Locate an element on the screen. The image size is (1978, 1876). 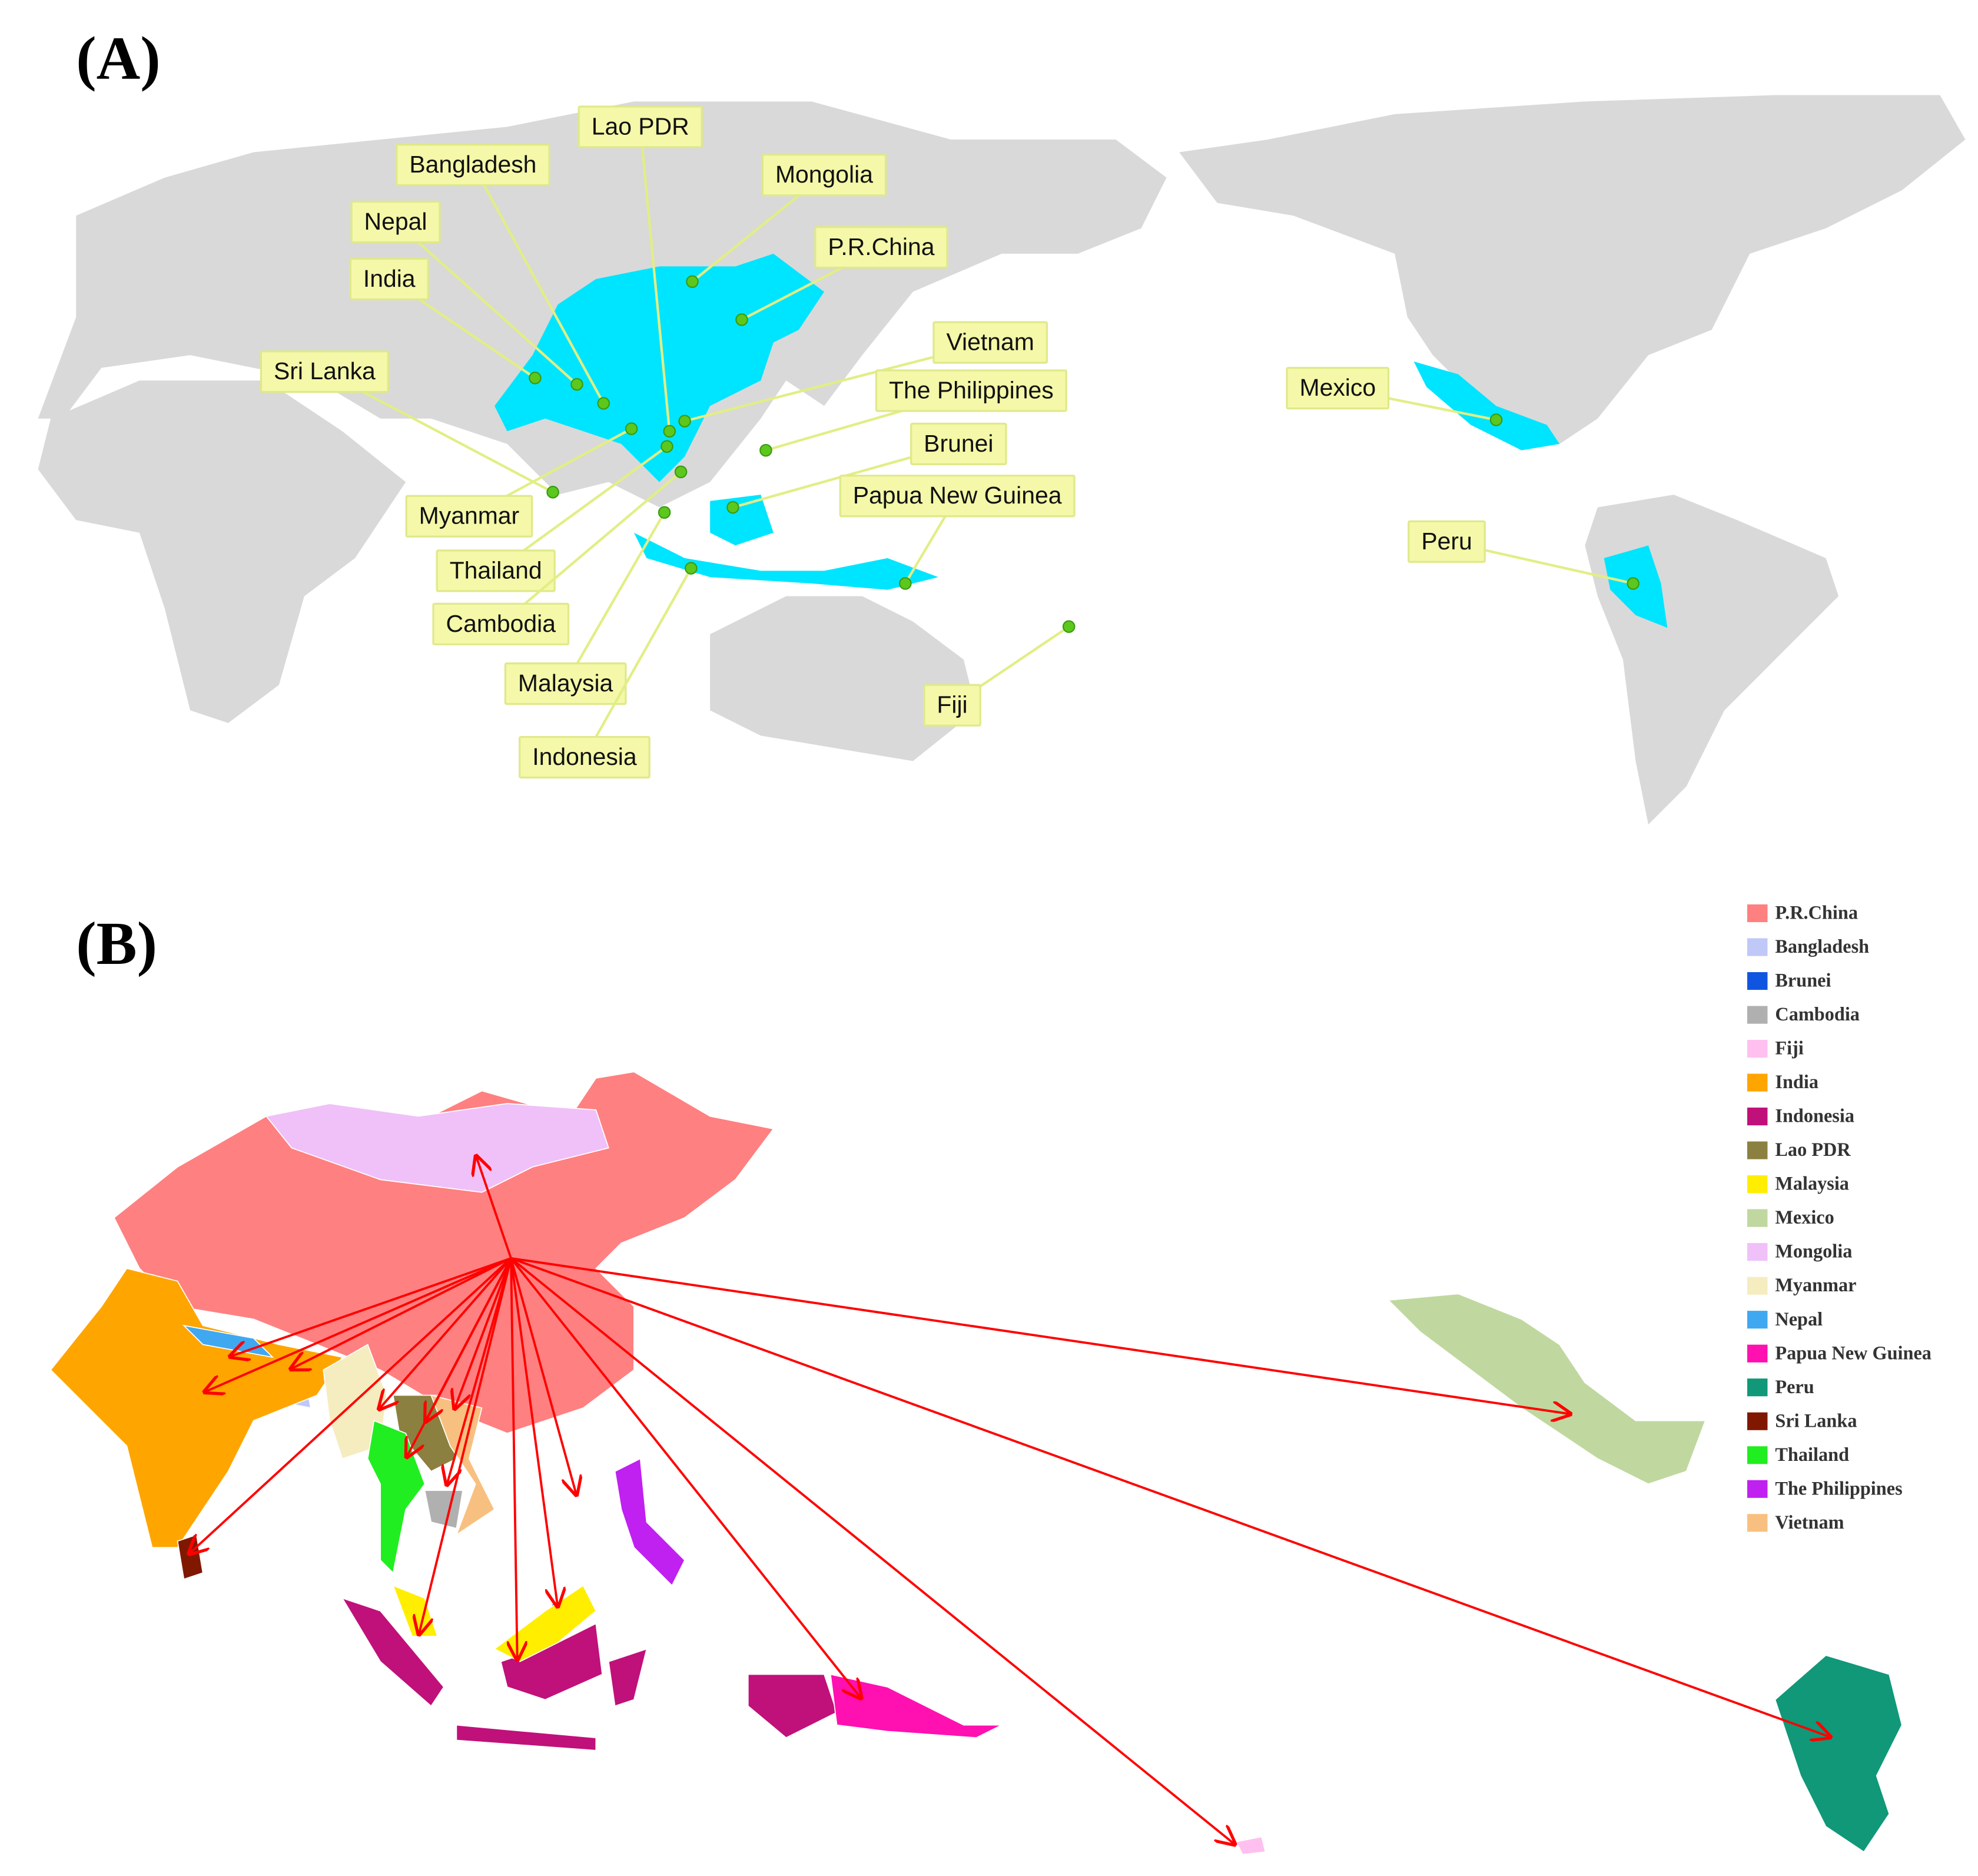
country-label: Malaysia is located at coordinates (566, 683).